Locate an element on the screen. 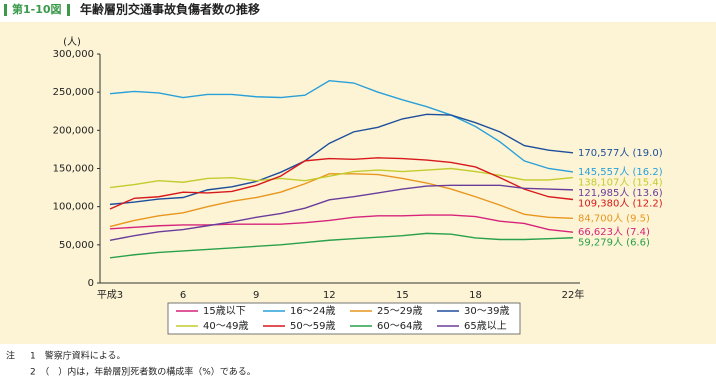 This screenshot has height=382, width=716. legend-label: 25～29歳 is located at coordinates (399, 311).